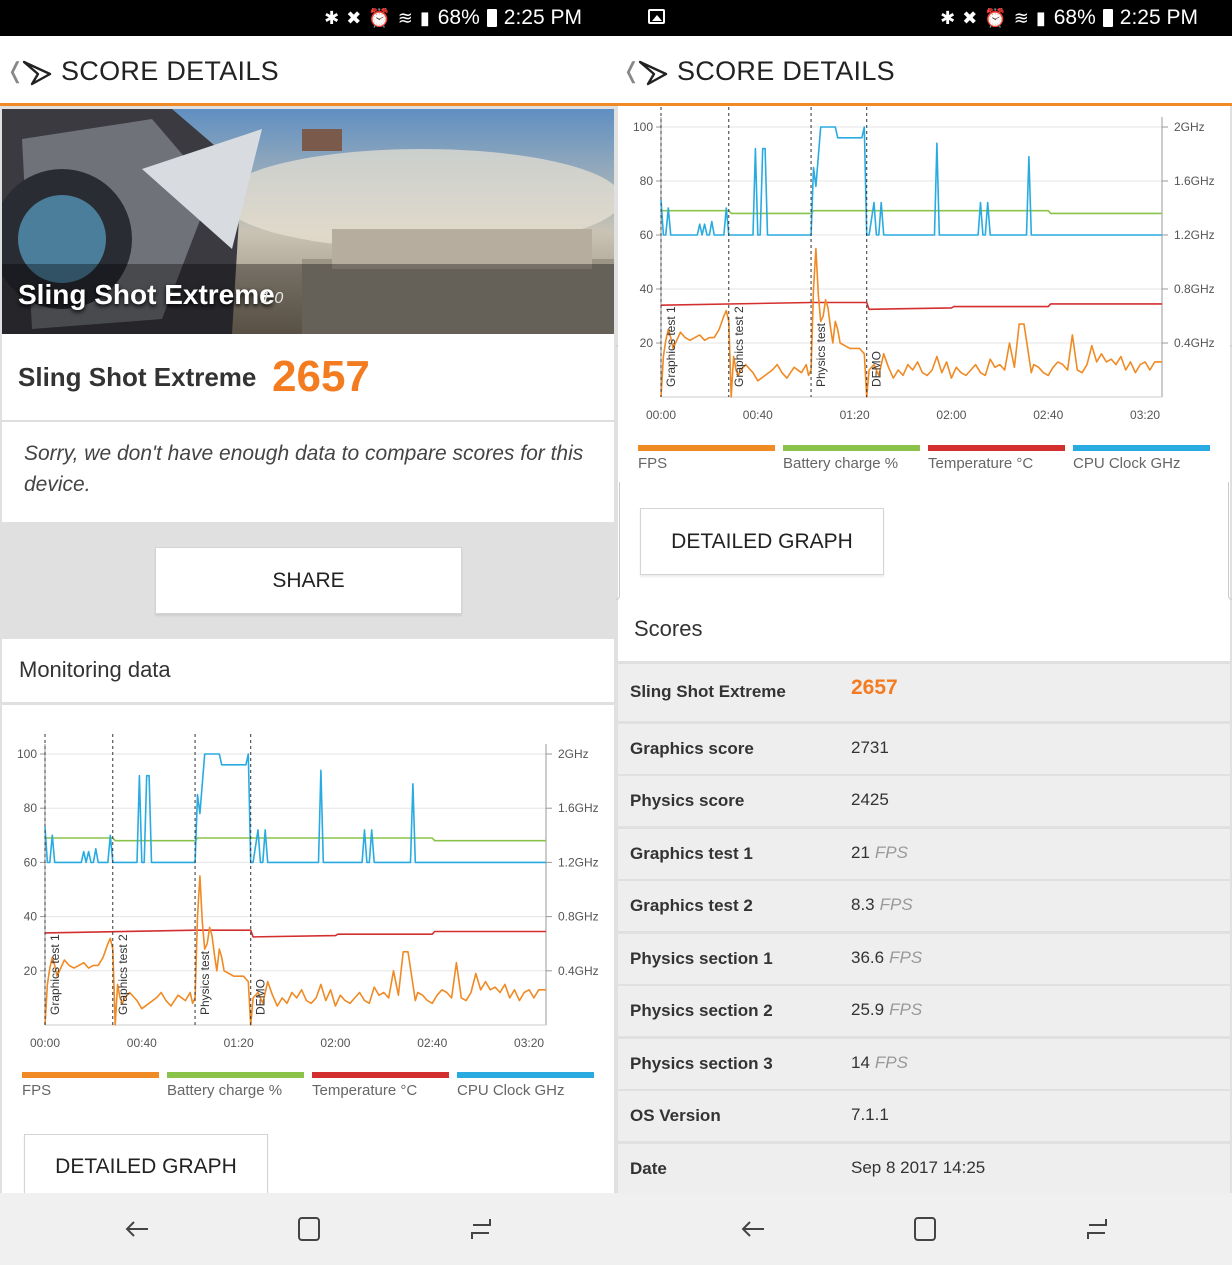 The image size is (1232, 1265). I want to click on system-nav-bar, so click(308, 1229).